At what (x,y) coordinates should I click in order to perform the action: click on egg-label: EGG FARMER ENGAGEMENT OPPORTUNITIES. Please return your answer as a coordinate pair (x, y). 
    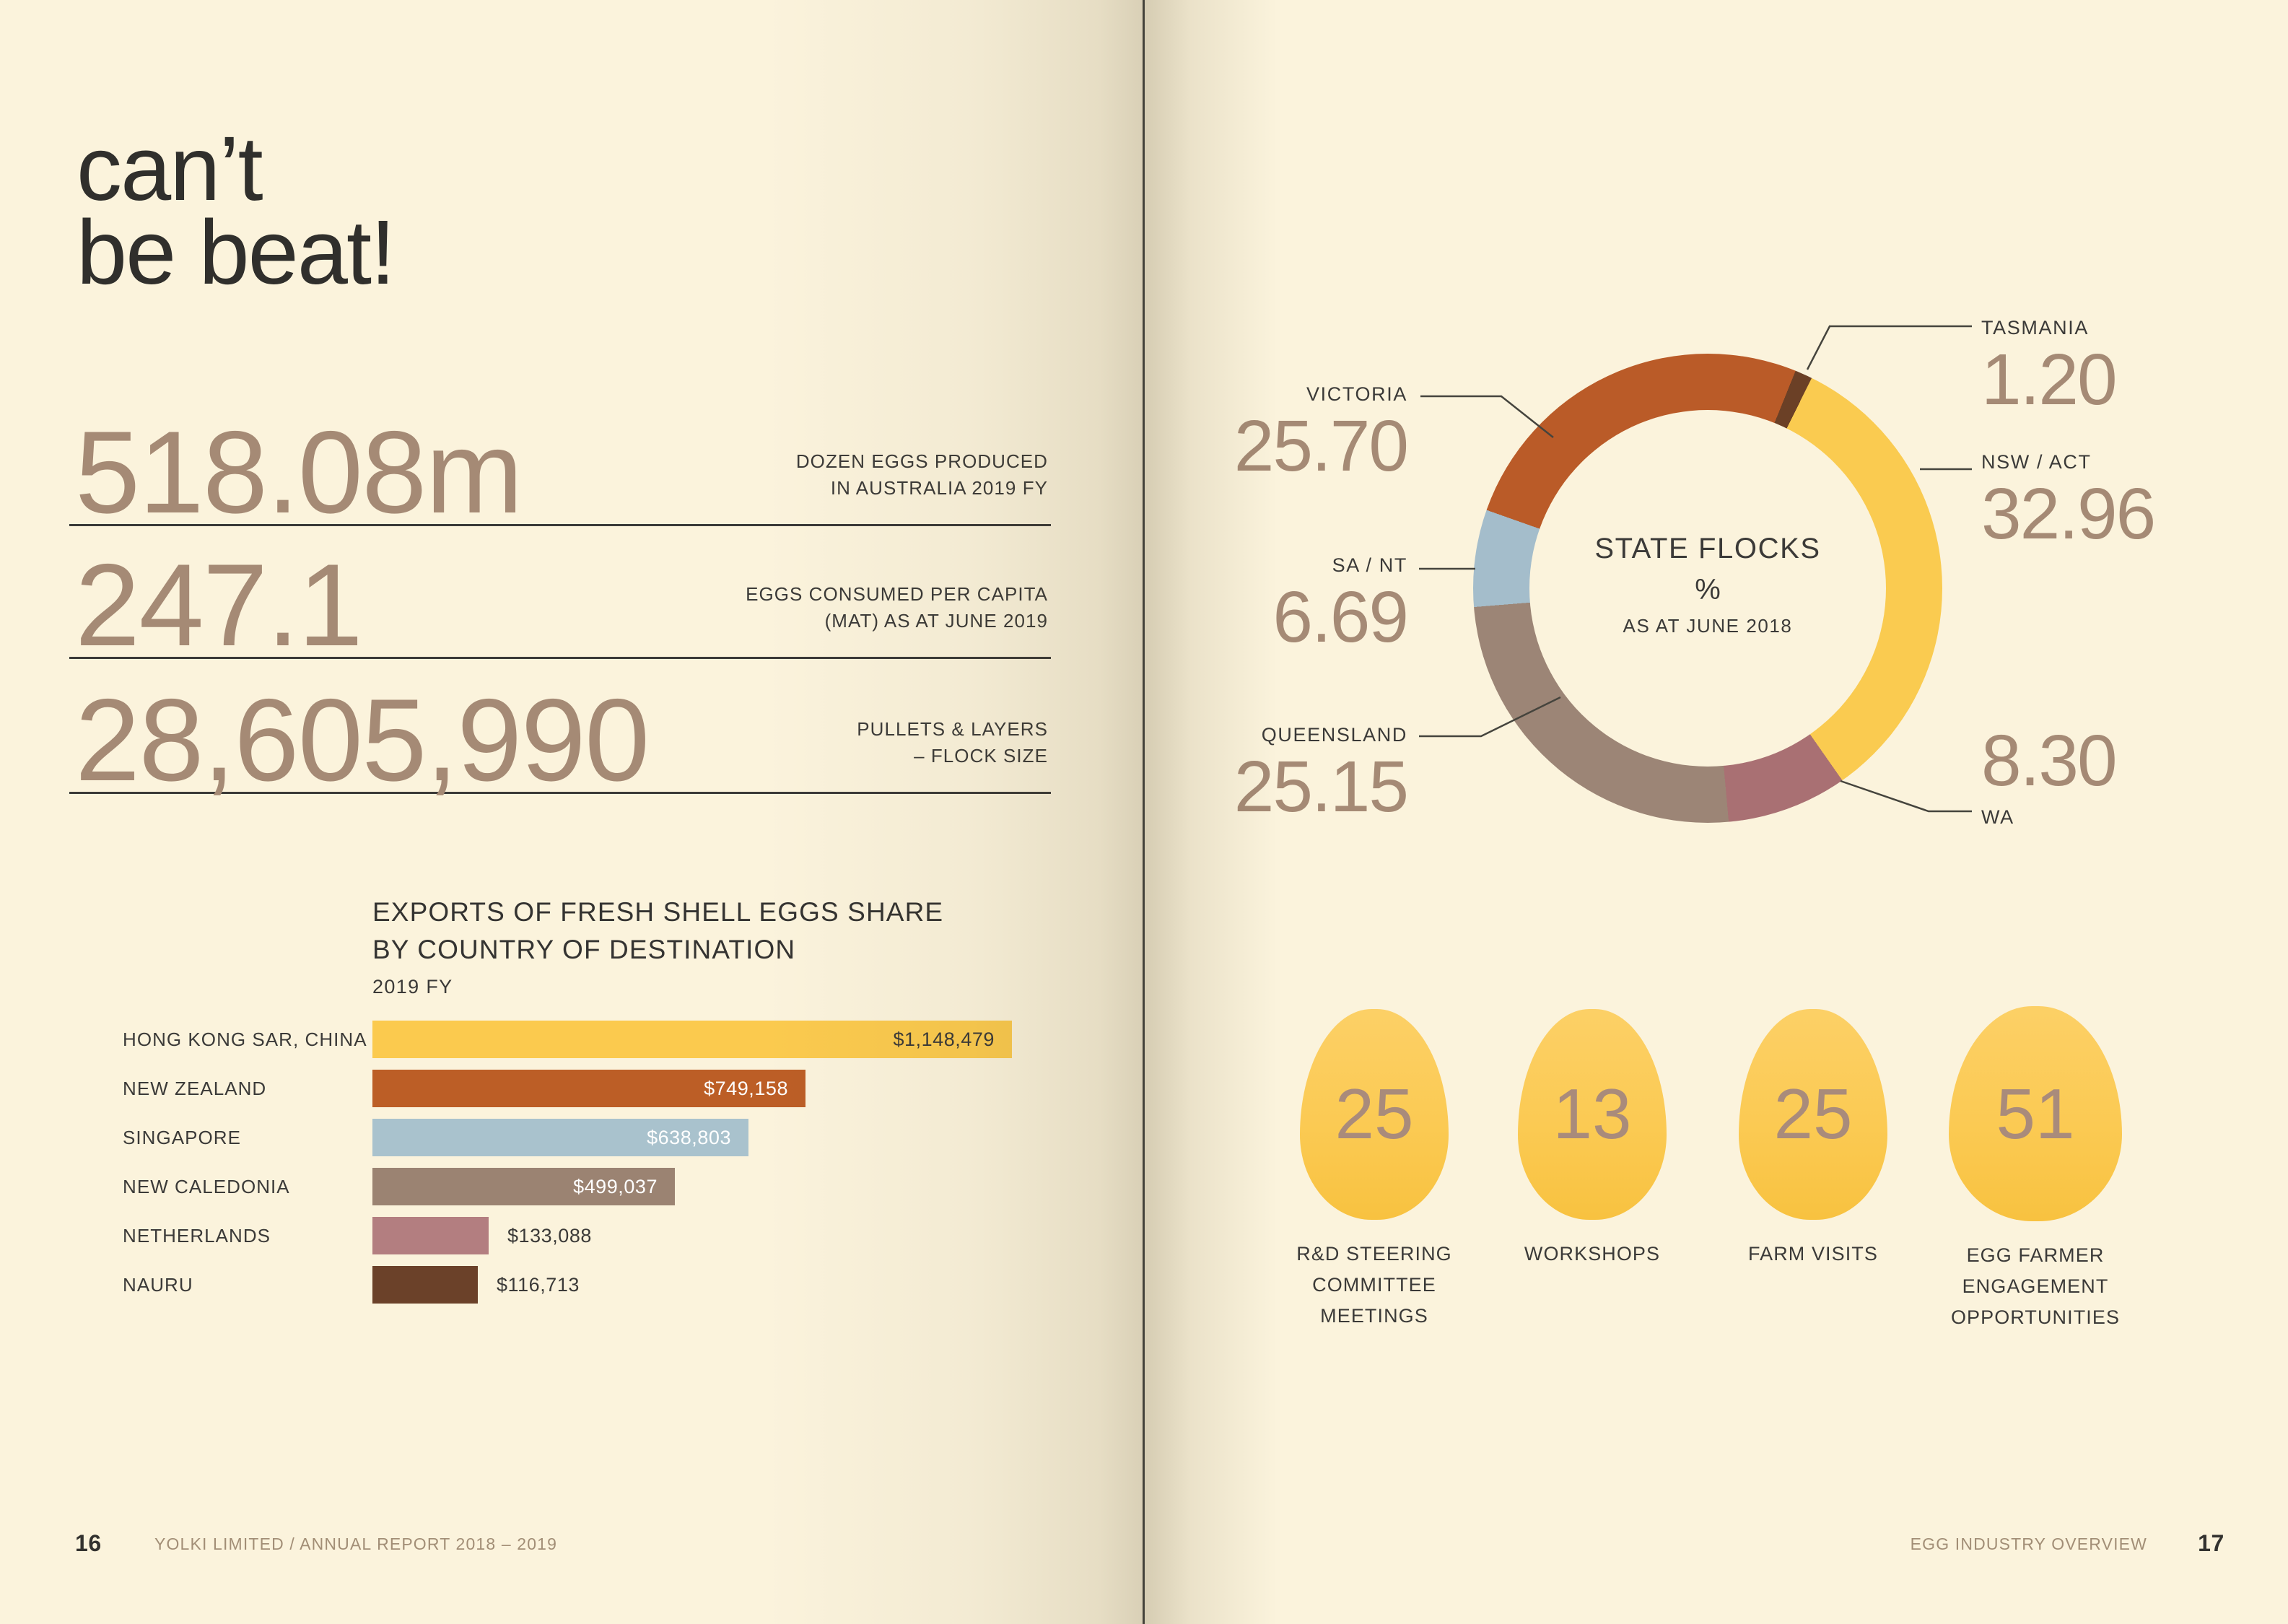
    Looking at the image, I should click on (2035, 1286).